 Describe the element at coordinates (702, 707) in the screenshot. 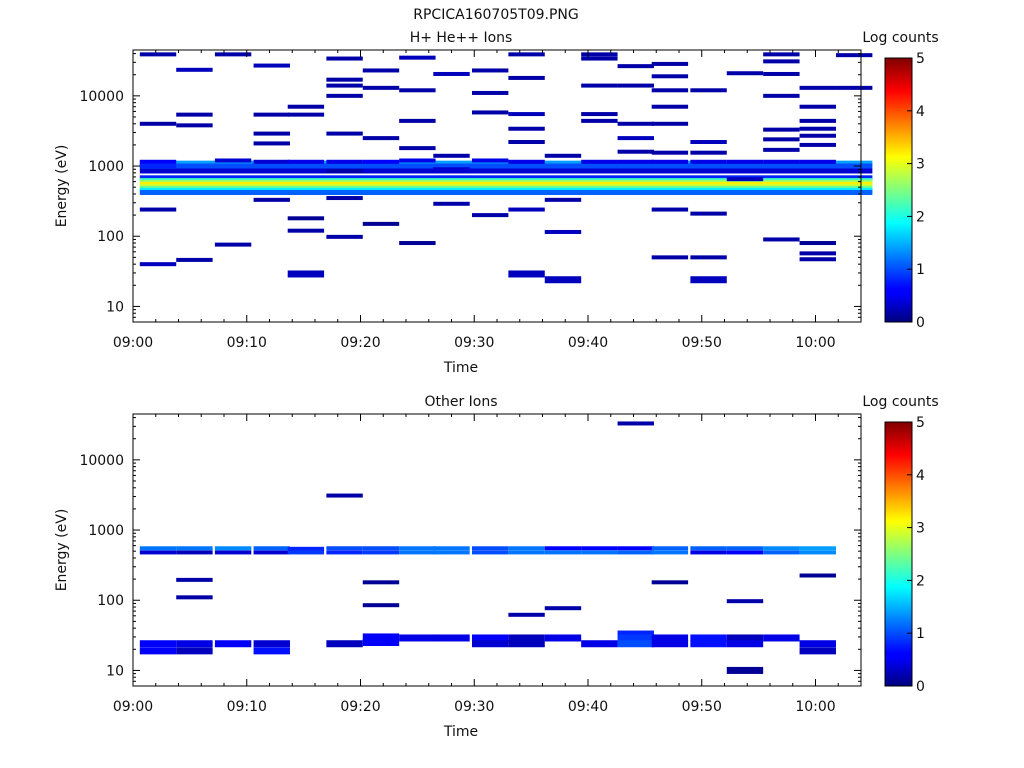

I see `x-tick-label: 09:50` at that location.